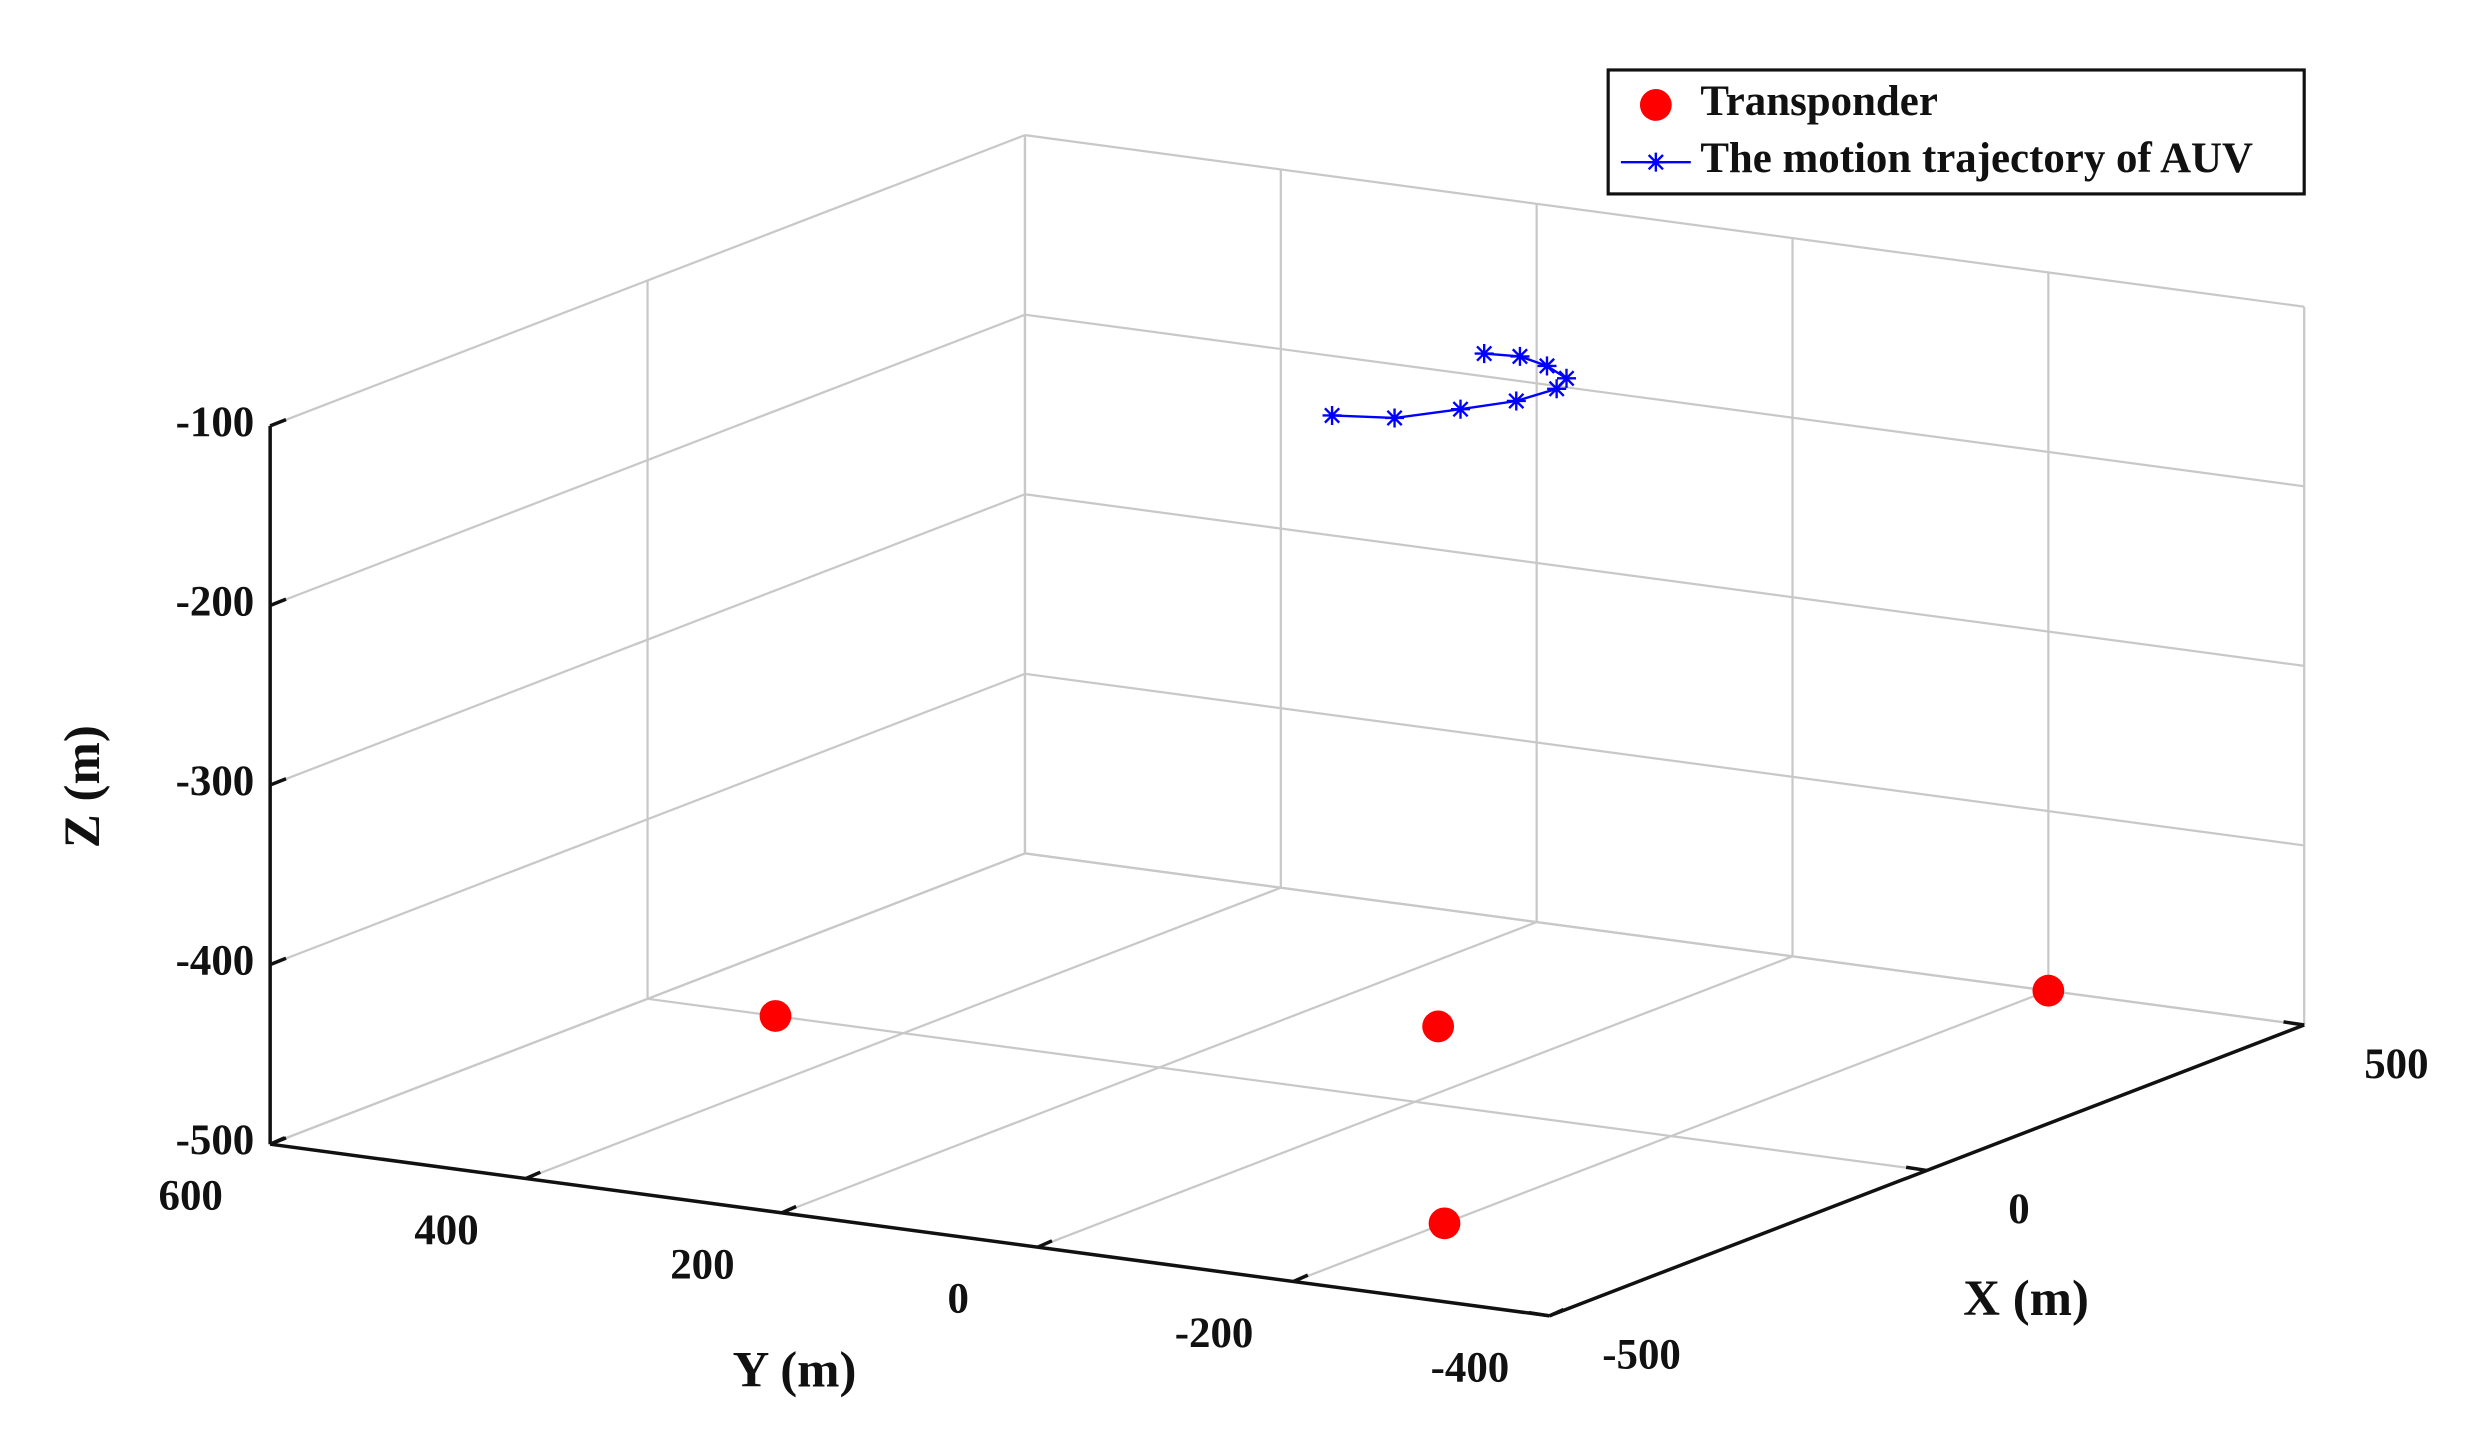 The height and width of the screenshot is (1443, 2479). I want to click on z-tick-label: -100, so click(215, 422).